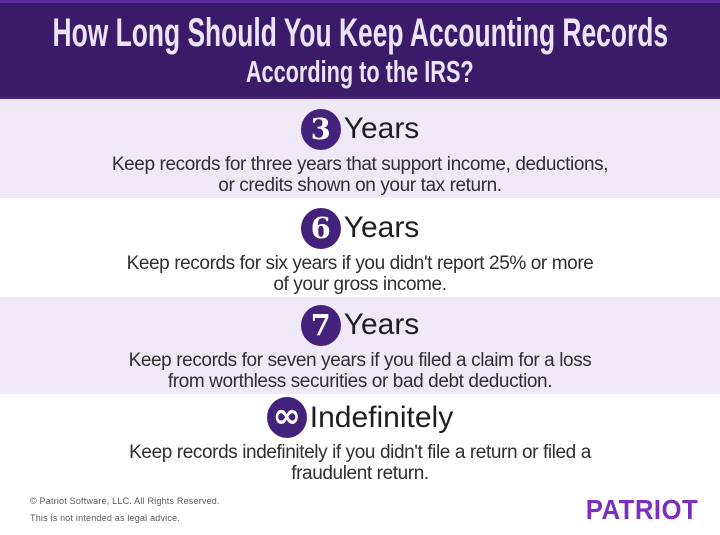 Image resolution: width=720 pixels, height=535 pixels. I want to click on infinity-icon: ∞, so click(286, 415).